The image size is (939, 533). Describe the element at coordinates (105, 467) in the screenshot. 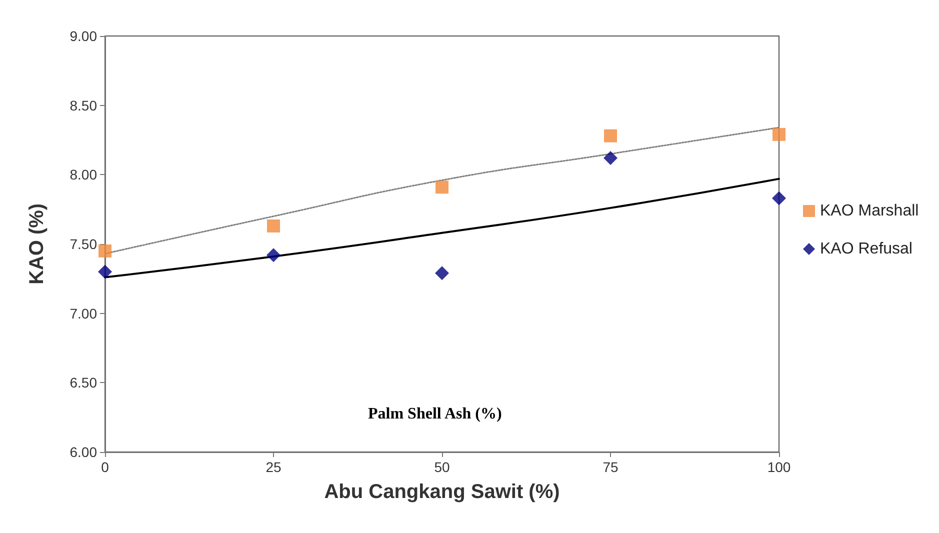

I see `x-tick-label: 0` at that location.